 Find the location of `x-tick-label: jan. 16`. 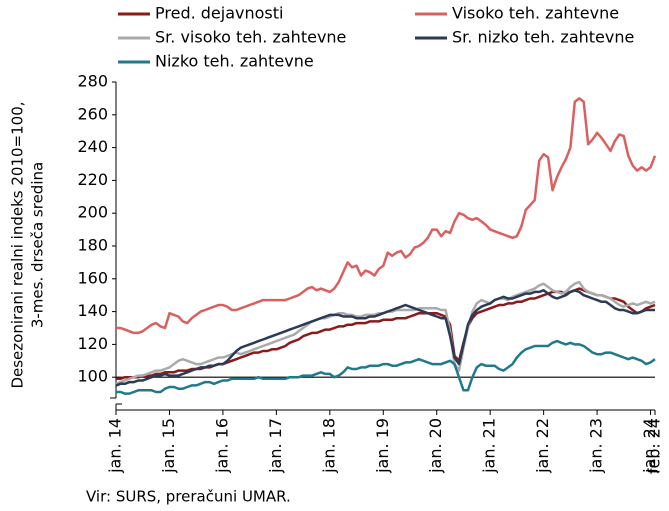

x-tick-label: jan. 16 is located at coordinates (221, 446).